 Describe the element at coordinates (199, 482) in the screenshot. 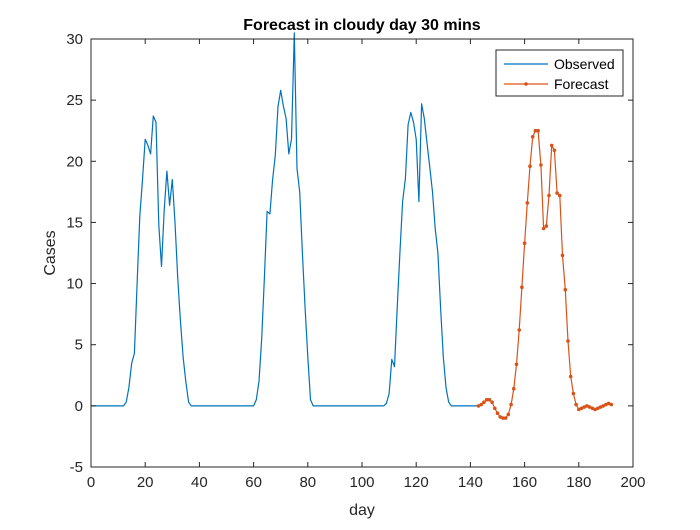

I see `x-tick-label: 40` at that location.